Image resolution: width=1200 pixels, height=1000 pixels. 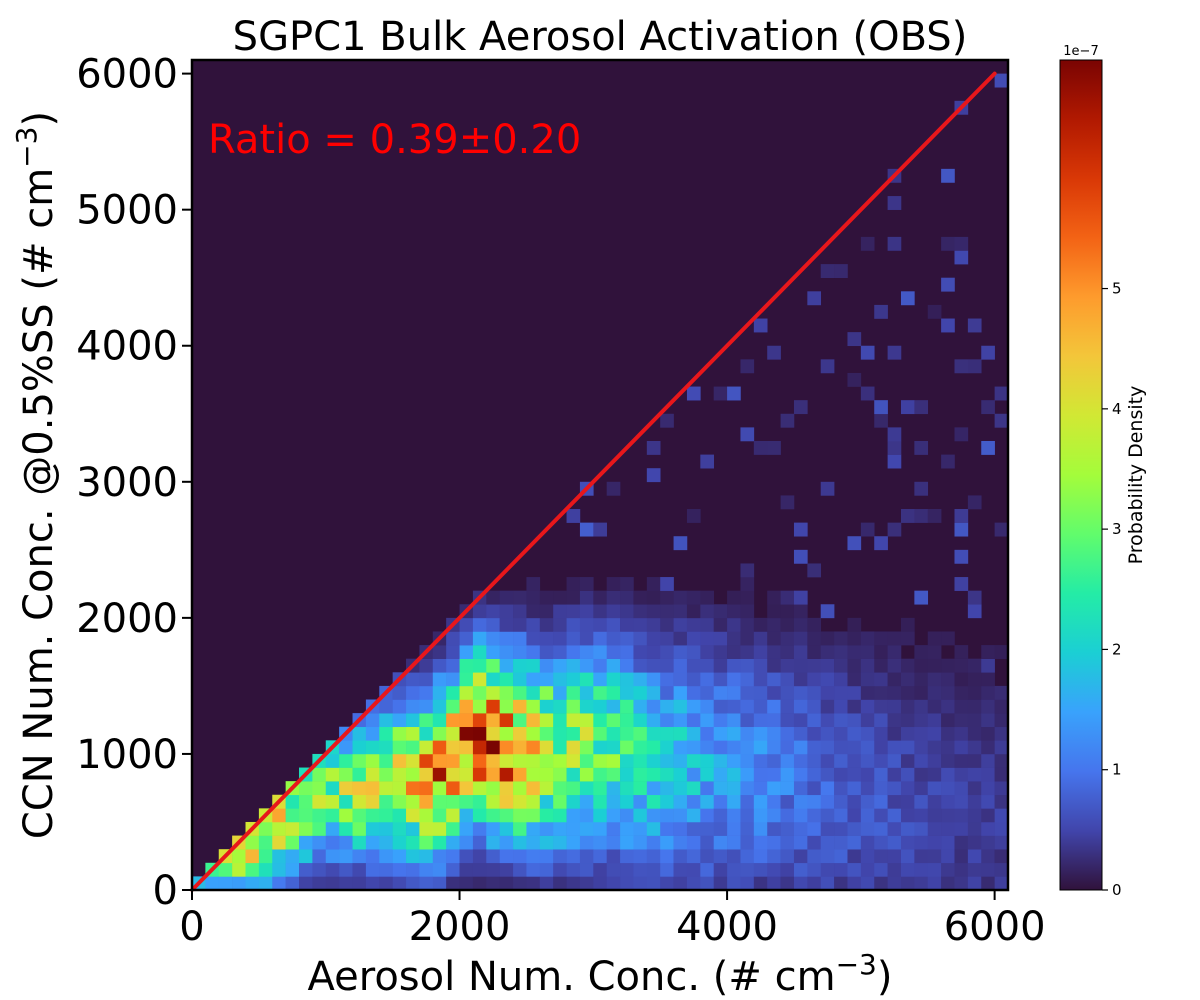 I want to click on y-axis-label-tail: ), so click(x=39, y=119).